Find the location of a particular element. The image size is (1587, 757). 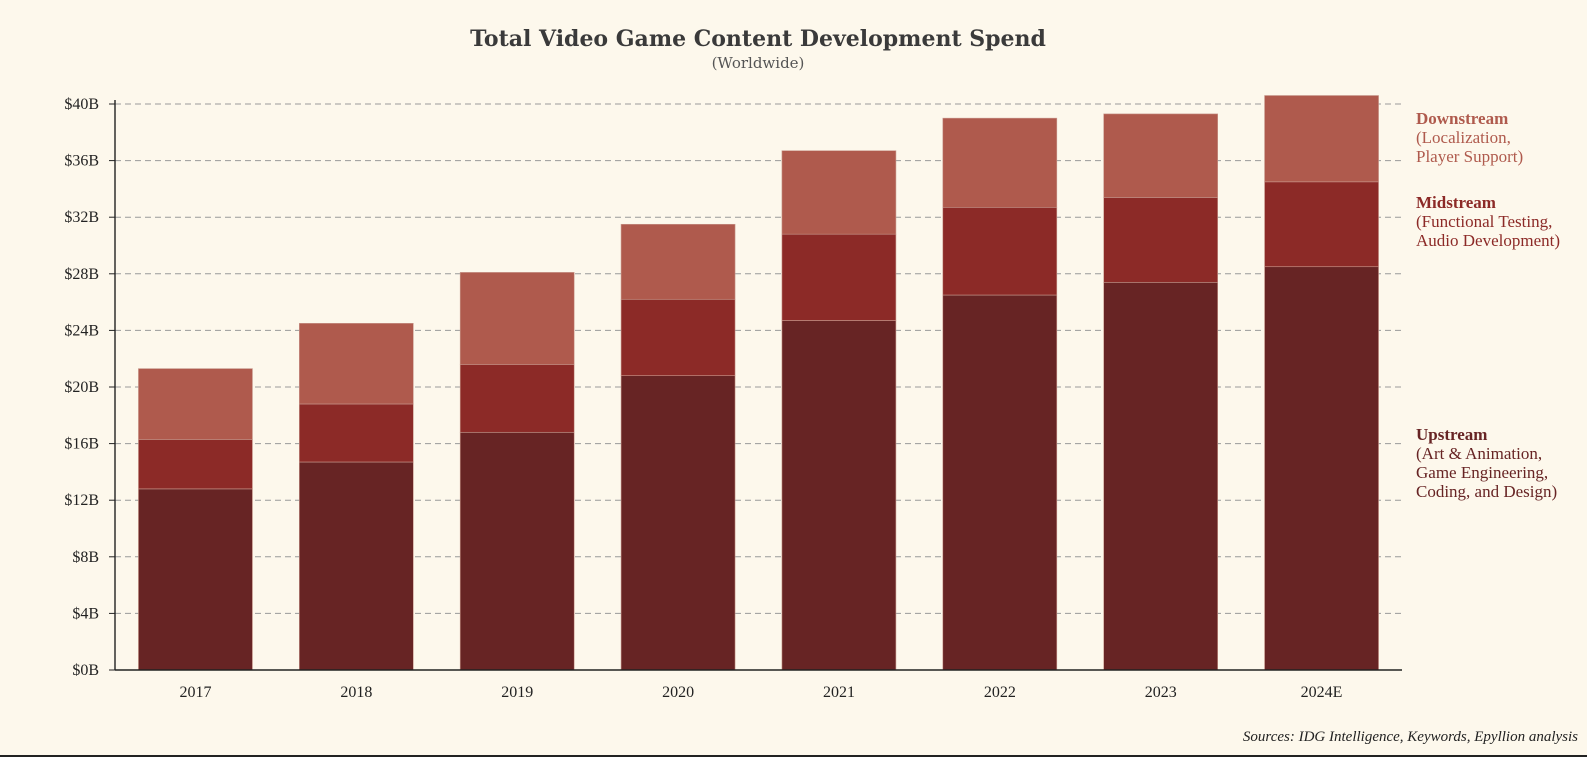

y-tick-label: $20B is located at coordinates (81, 387).